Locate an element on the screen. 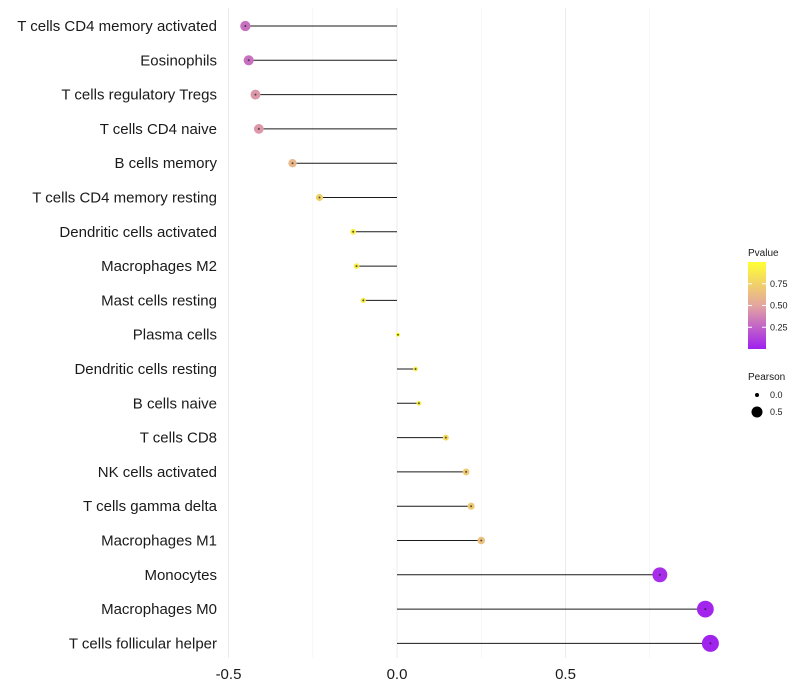  color-legend-bar is located at coordinates (757, 305).